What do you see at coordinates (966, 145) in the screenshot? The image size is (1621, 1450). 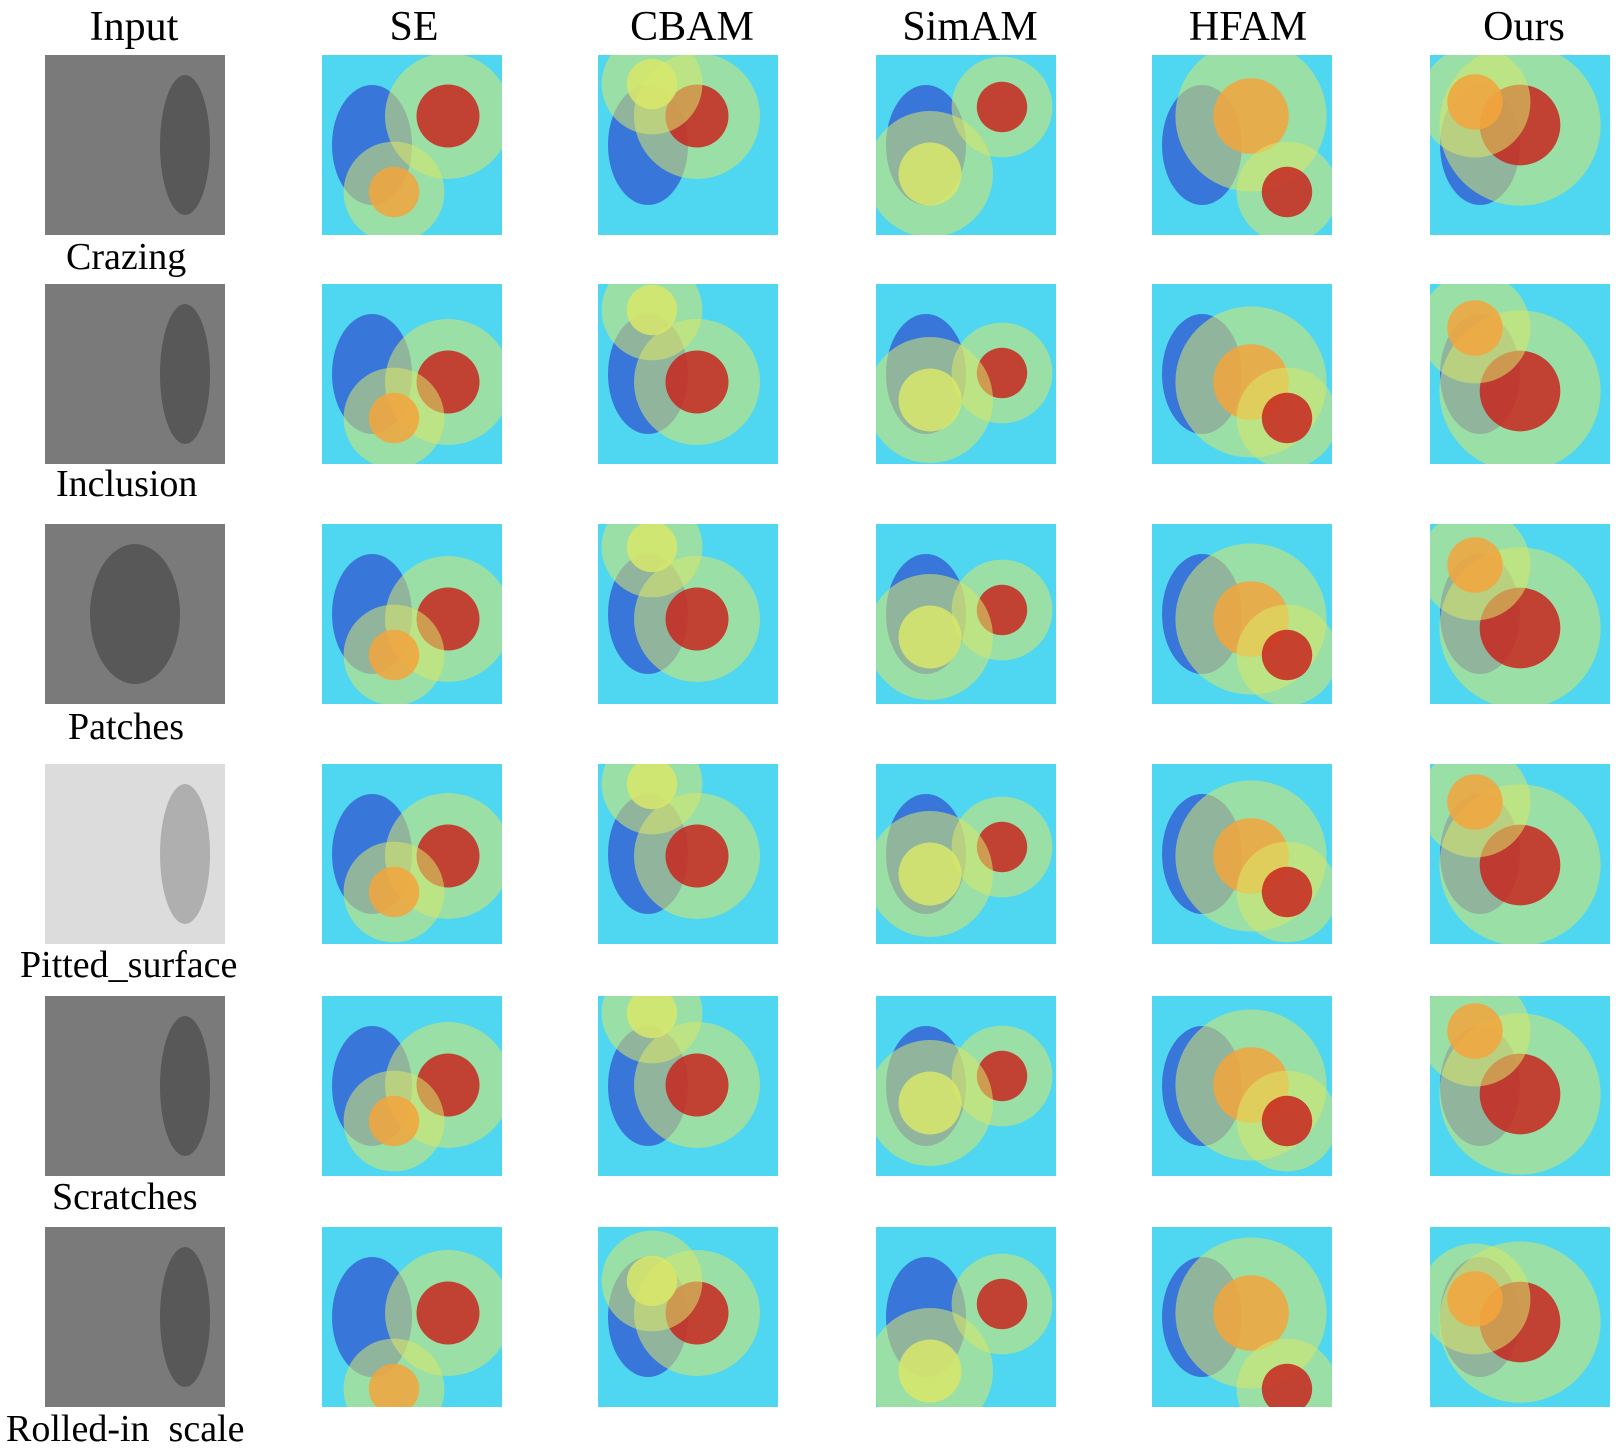 I see `simam-crazing-image` at bounding box center [966, 145].